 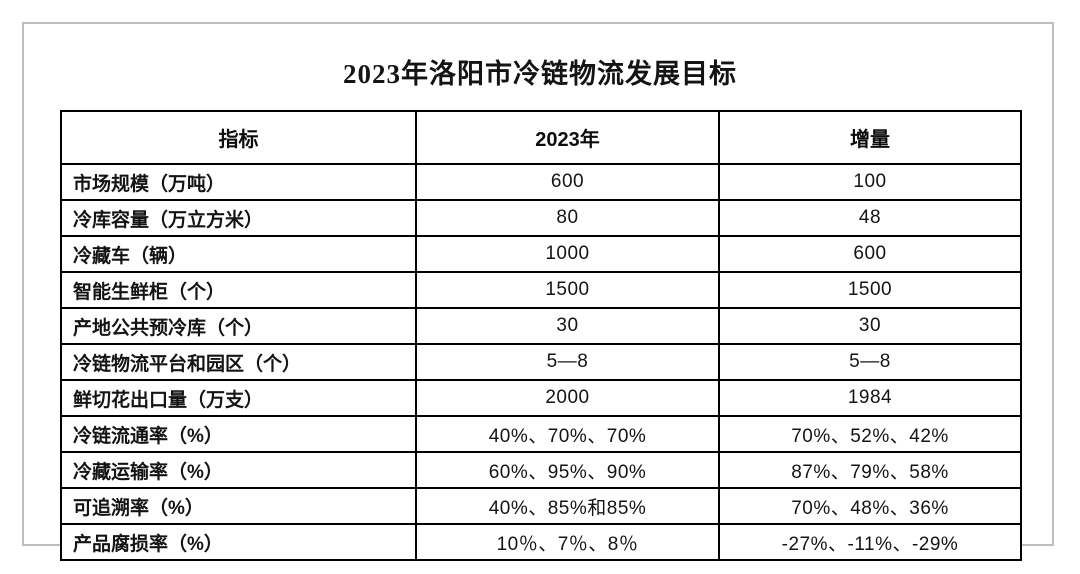 What do you see at coordinates (238, 218) in the screenshot?
I see `indicator-cell: 冷库容量（万立方米）` at bounding box center [238, 218].